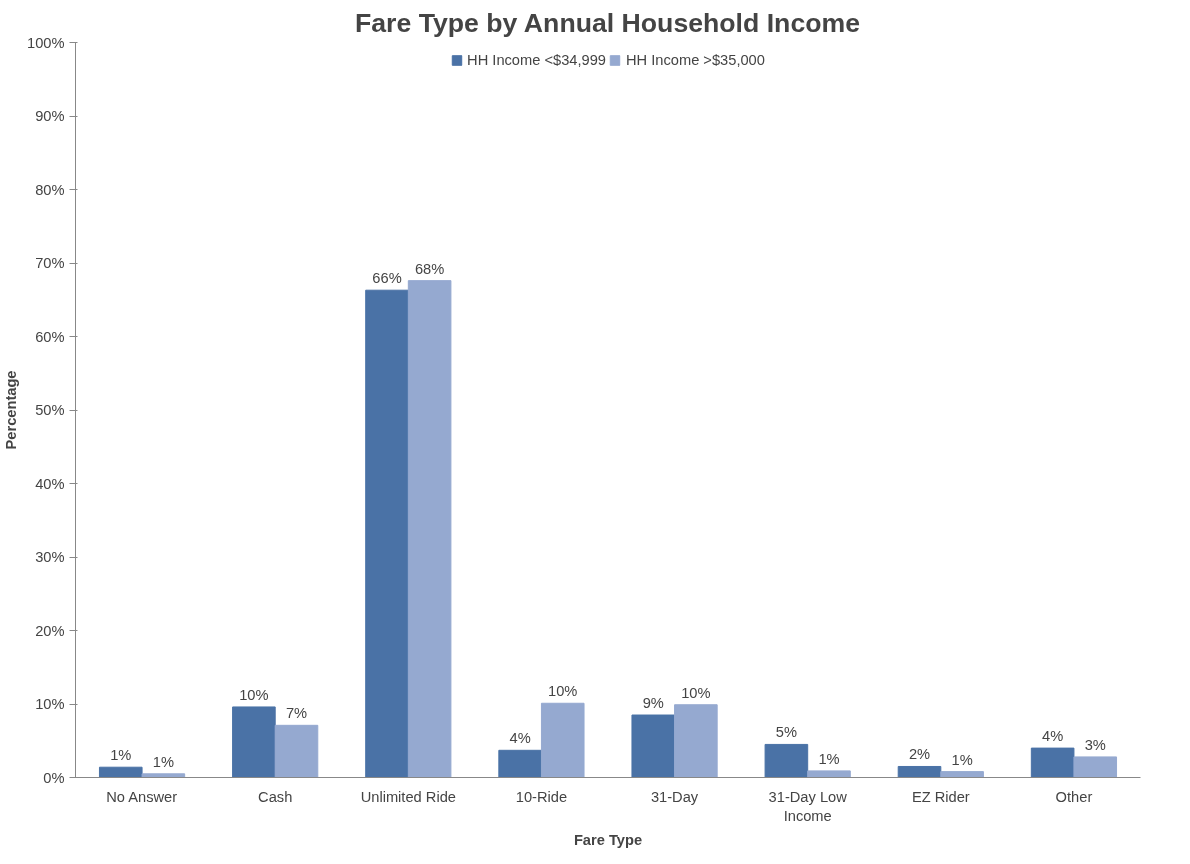 Image resolution: width=1190 pixels, height=864 pixels. What do you see at coordinates (50, 557) in the screenshot?
I see `y-tick-label: 30%` at bounding box center [50, 557].